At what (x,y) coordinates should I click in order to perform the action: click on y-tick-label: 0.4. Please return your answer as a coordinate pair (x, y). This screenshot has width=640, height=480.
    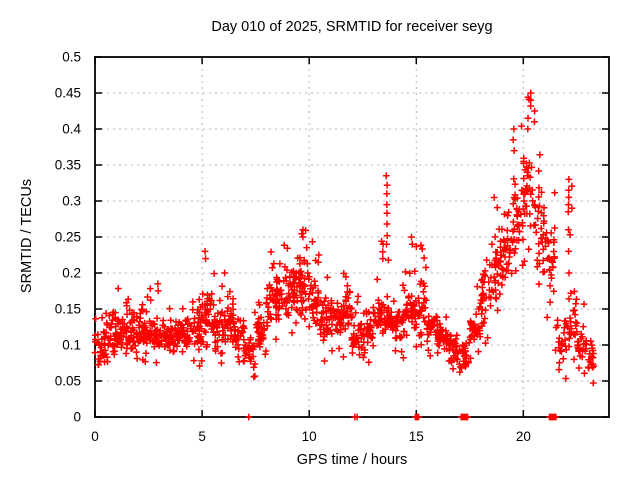
    Looking at the image, I should click on (71, 129).